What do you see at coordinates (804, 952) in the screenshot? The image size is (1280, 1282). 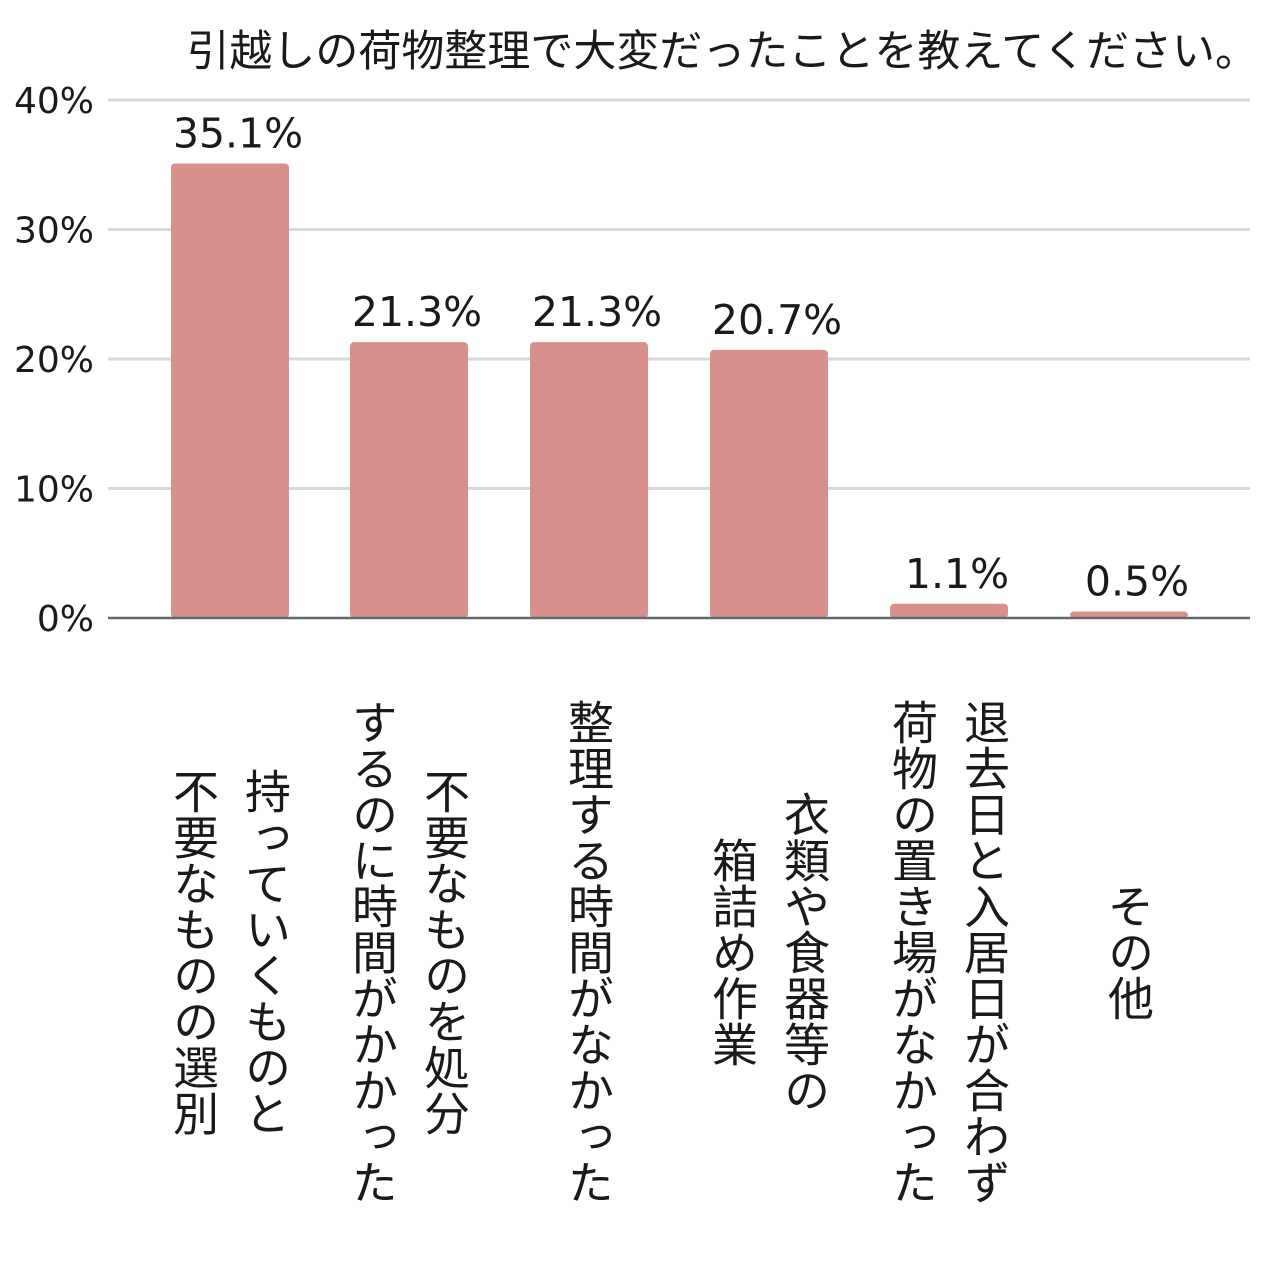 I see `category-label: 衣類や食器等の` at bounding box center [804, 952].